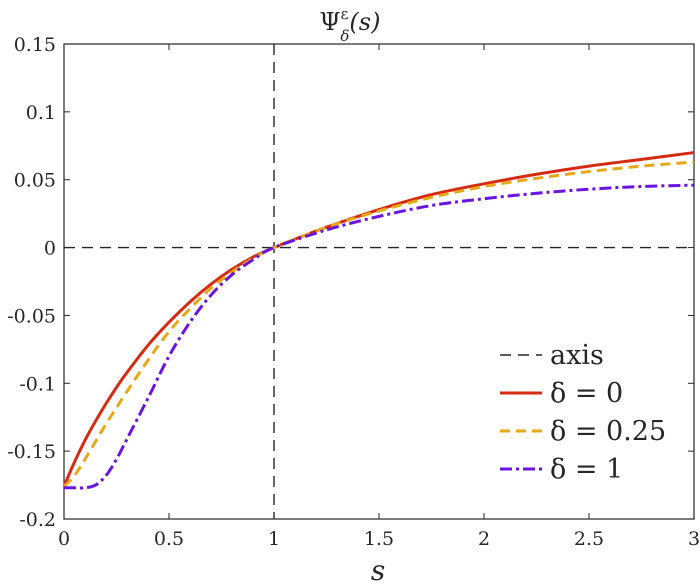 This screenshot has height=585, width=700. What do you see at coordinates (583, 412) in the screenshot?
I see `legend: axis δ = 0 δ = 0.25 δ = 1` at bounding box center [583, 412].